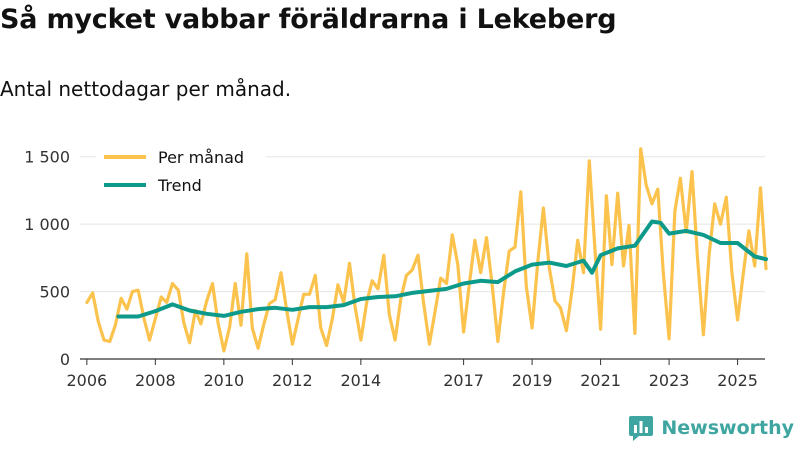  I want to click on x-axis: 2006 2008 2010 2012 2014 2017 2019 2021 2023 2025, so click(415, 374).